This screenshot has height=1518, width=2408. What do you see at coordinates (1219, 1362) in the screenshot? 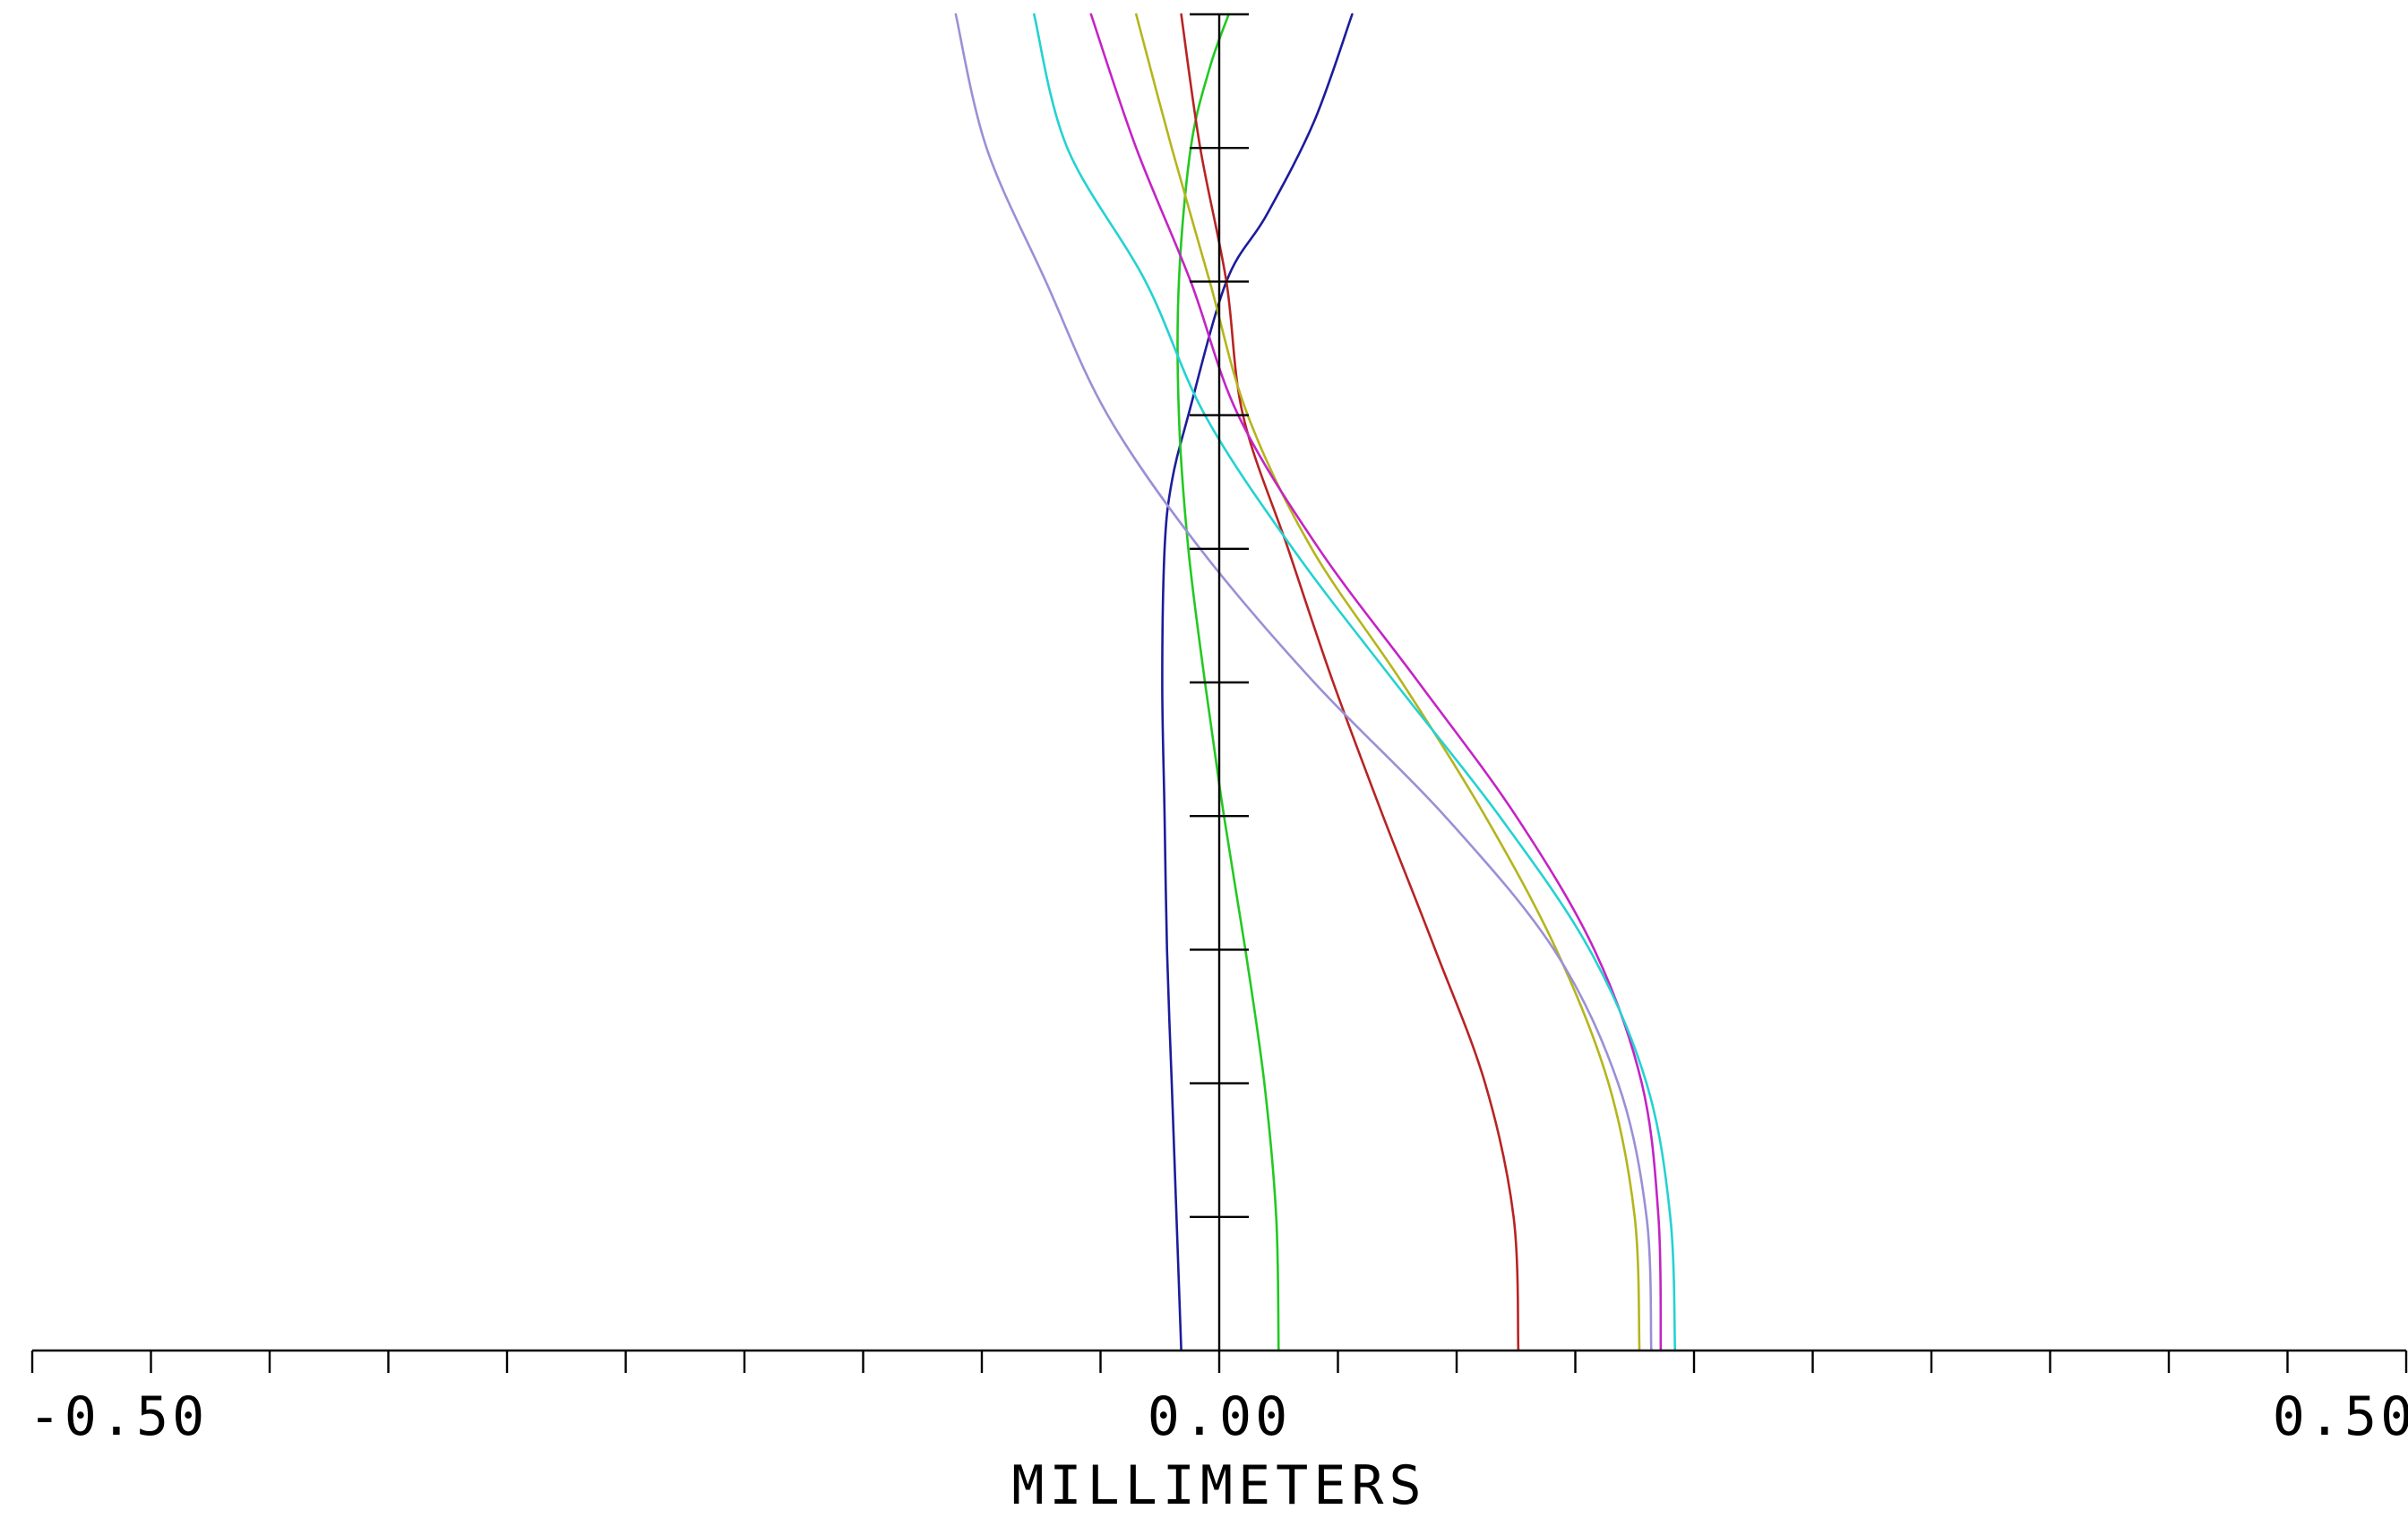
I see `x-axis-ticks` at bounding box center [1219, 1362].